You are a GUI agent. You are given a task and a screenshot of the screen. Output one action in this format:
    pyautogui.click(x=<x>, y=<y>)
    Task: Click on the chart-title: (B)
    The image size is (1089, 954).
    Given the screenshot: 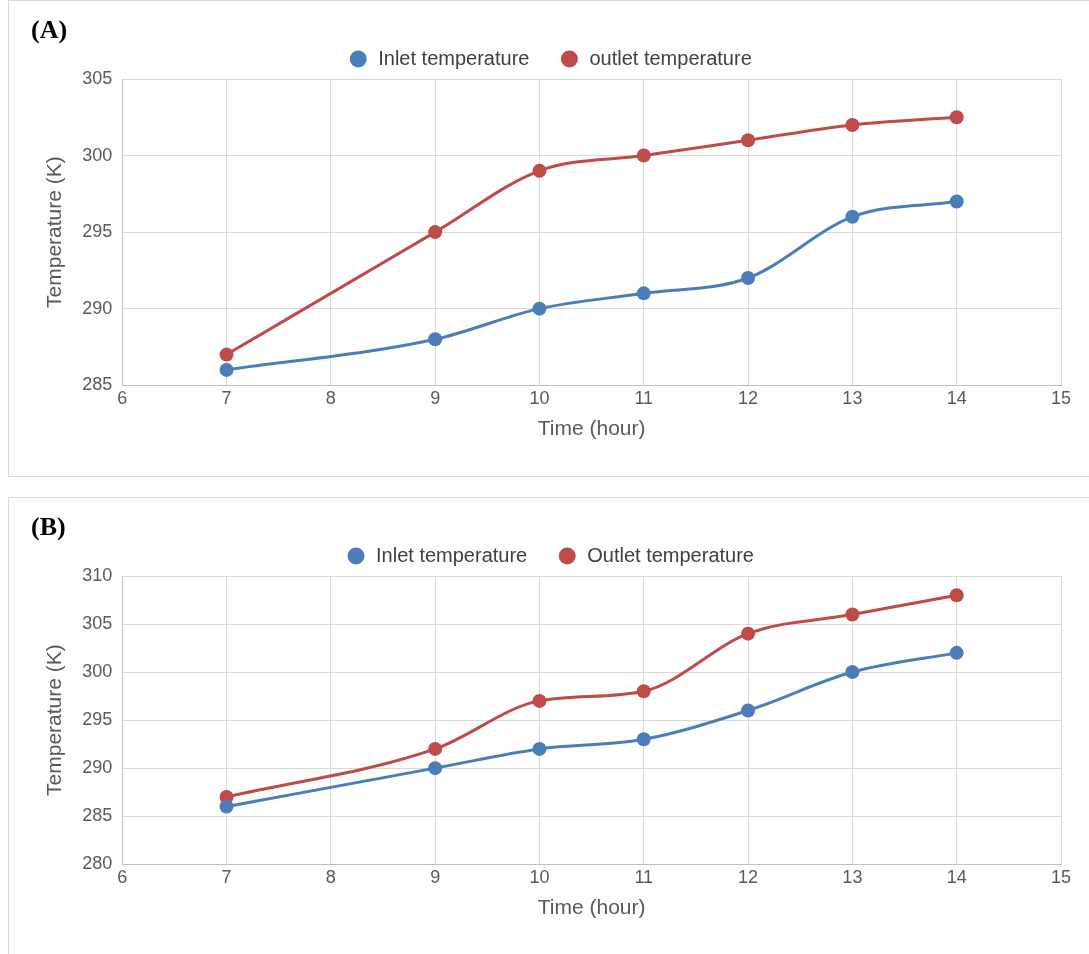 What is the action you would take?
    pyautogui.click(x=48, y=527)
    